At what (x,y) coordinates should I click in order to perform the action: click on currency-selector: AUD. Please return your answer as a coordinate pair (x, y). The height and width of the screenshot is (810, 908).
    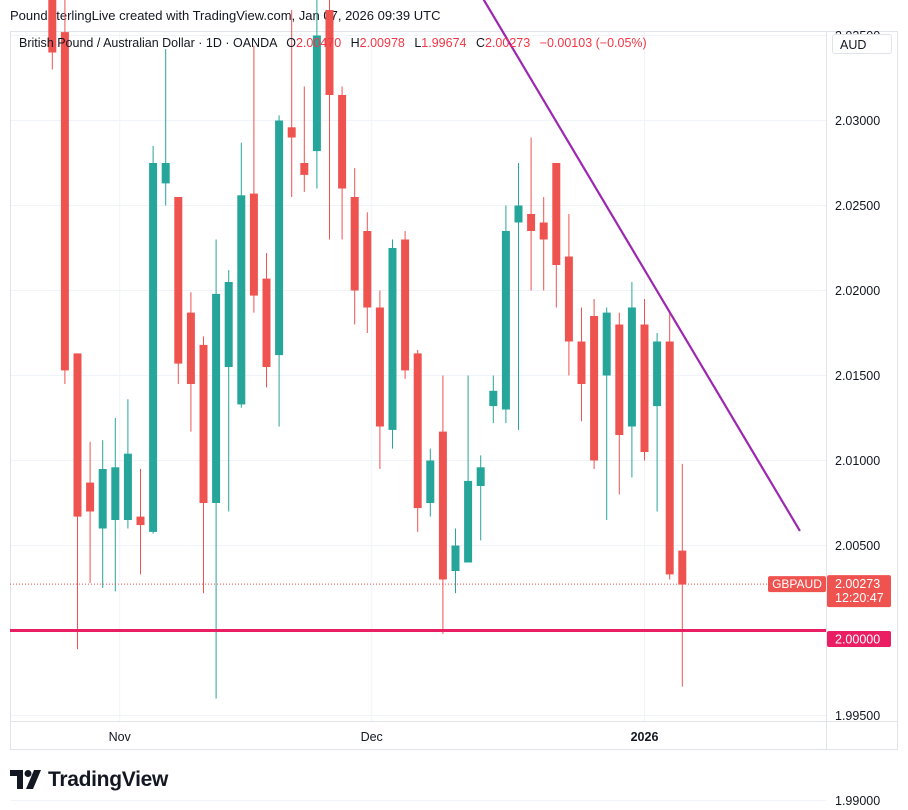
    Looking at the image, I should click on (862, 44).